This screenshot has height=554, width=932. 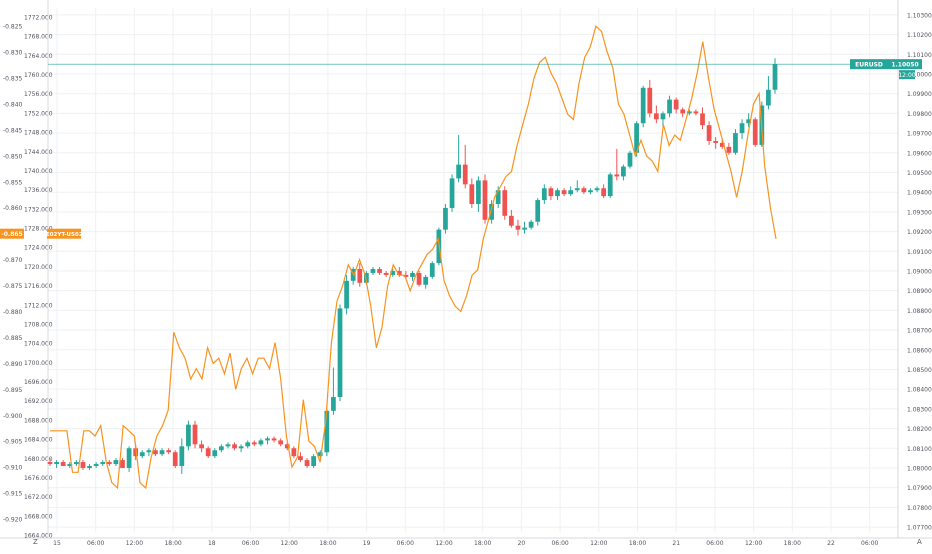 What do you see at coordinates (919, 232) in the screenshot?
I see `right-axis-tick-label: 1.09200` at bounding box center [919, 232].